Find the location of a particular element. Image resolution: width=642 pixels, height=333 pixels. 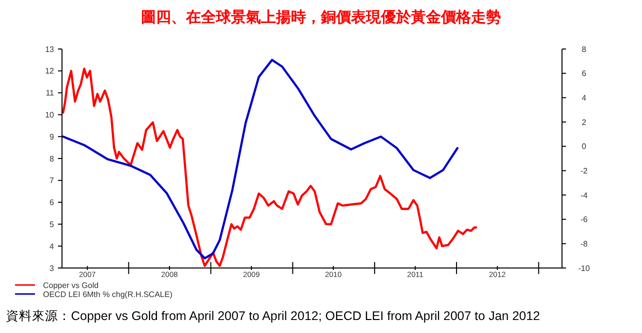

y-tick-label: 12 is located at coordinates (50, 71).